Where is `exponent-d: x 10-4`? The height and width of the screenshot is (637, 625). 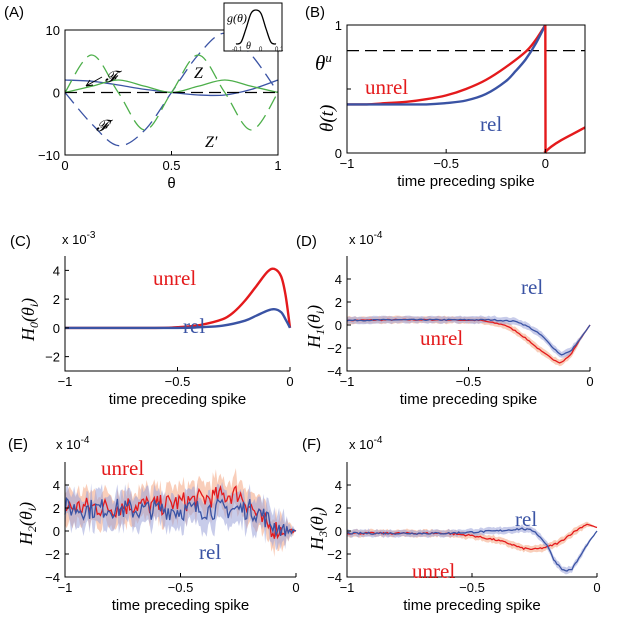 exponent-d: x 10-4 is located at coordinates (366, 238).